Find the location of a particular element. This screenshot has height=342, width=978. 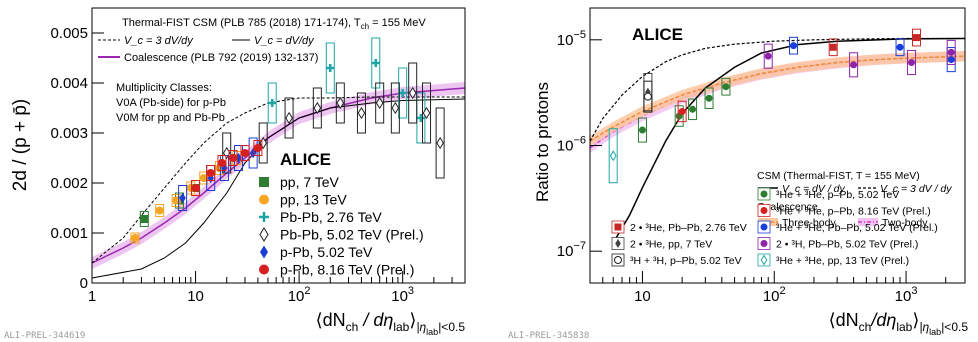

x-axis-label-part: /dη is located at coordinates (882, 320).